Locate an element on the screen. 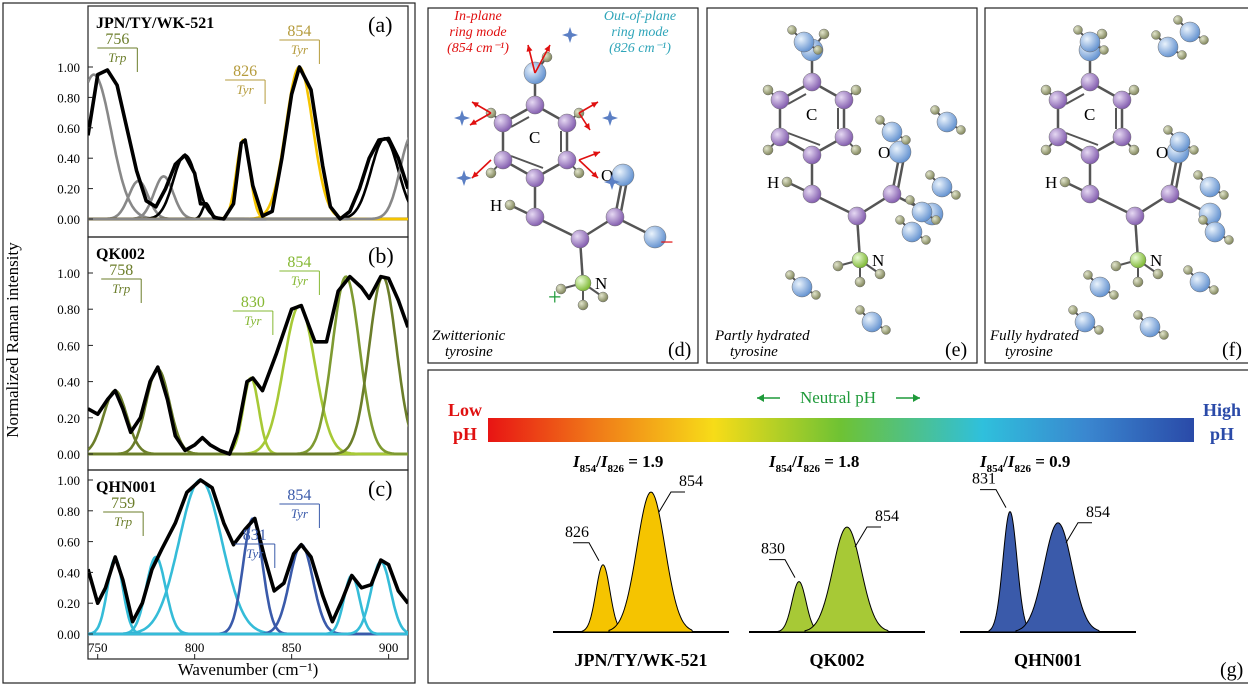 The image size is (1248, 686). envelope-line is located at coordinates (248, 551).